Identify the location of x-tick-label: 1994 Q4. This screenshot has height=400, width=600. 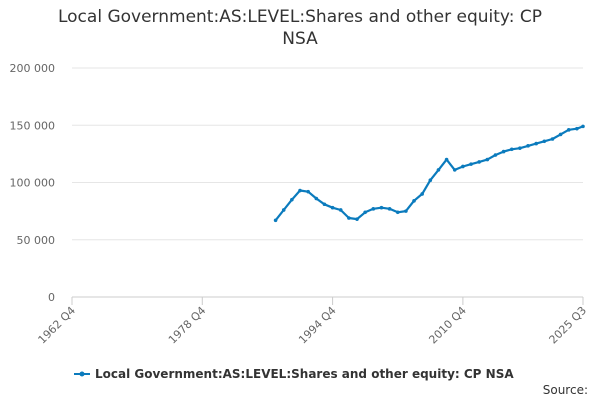
(317, 325).